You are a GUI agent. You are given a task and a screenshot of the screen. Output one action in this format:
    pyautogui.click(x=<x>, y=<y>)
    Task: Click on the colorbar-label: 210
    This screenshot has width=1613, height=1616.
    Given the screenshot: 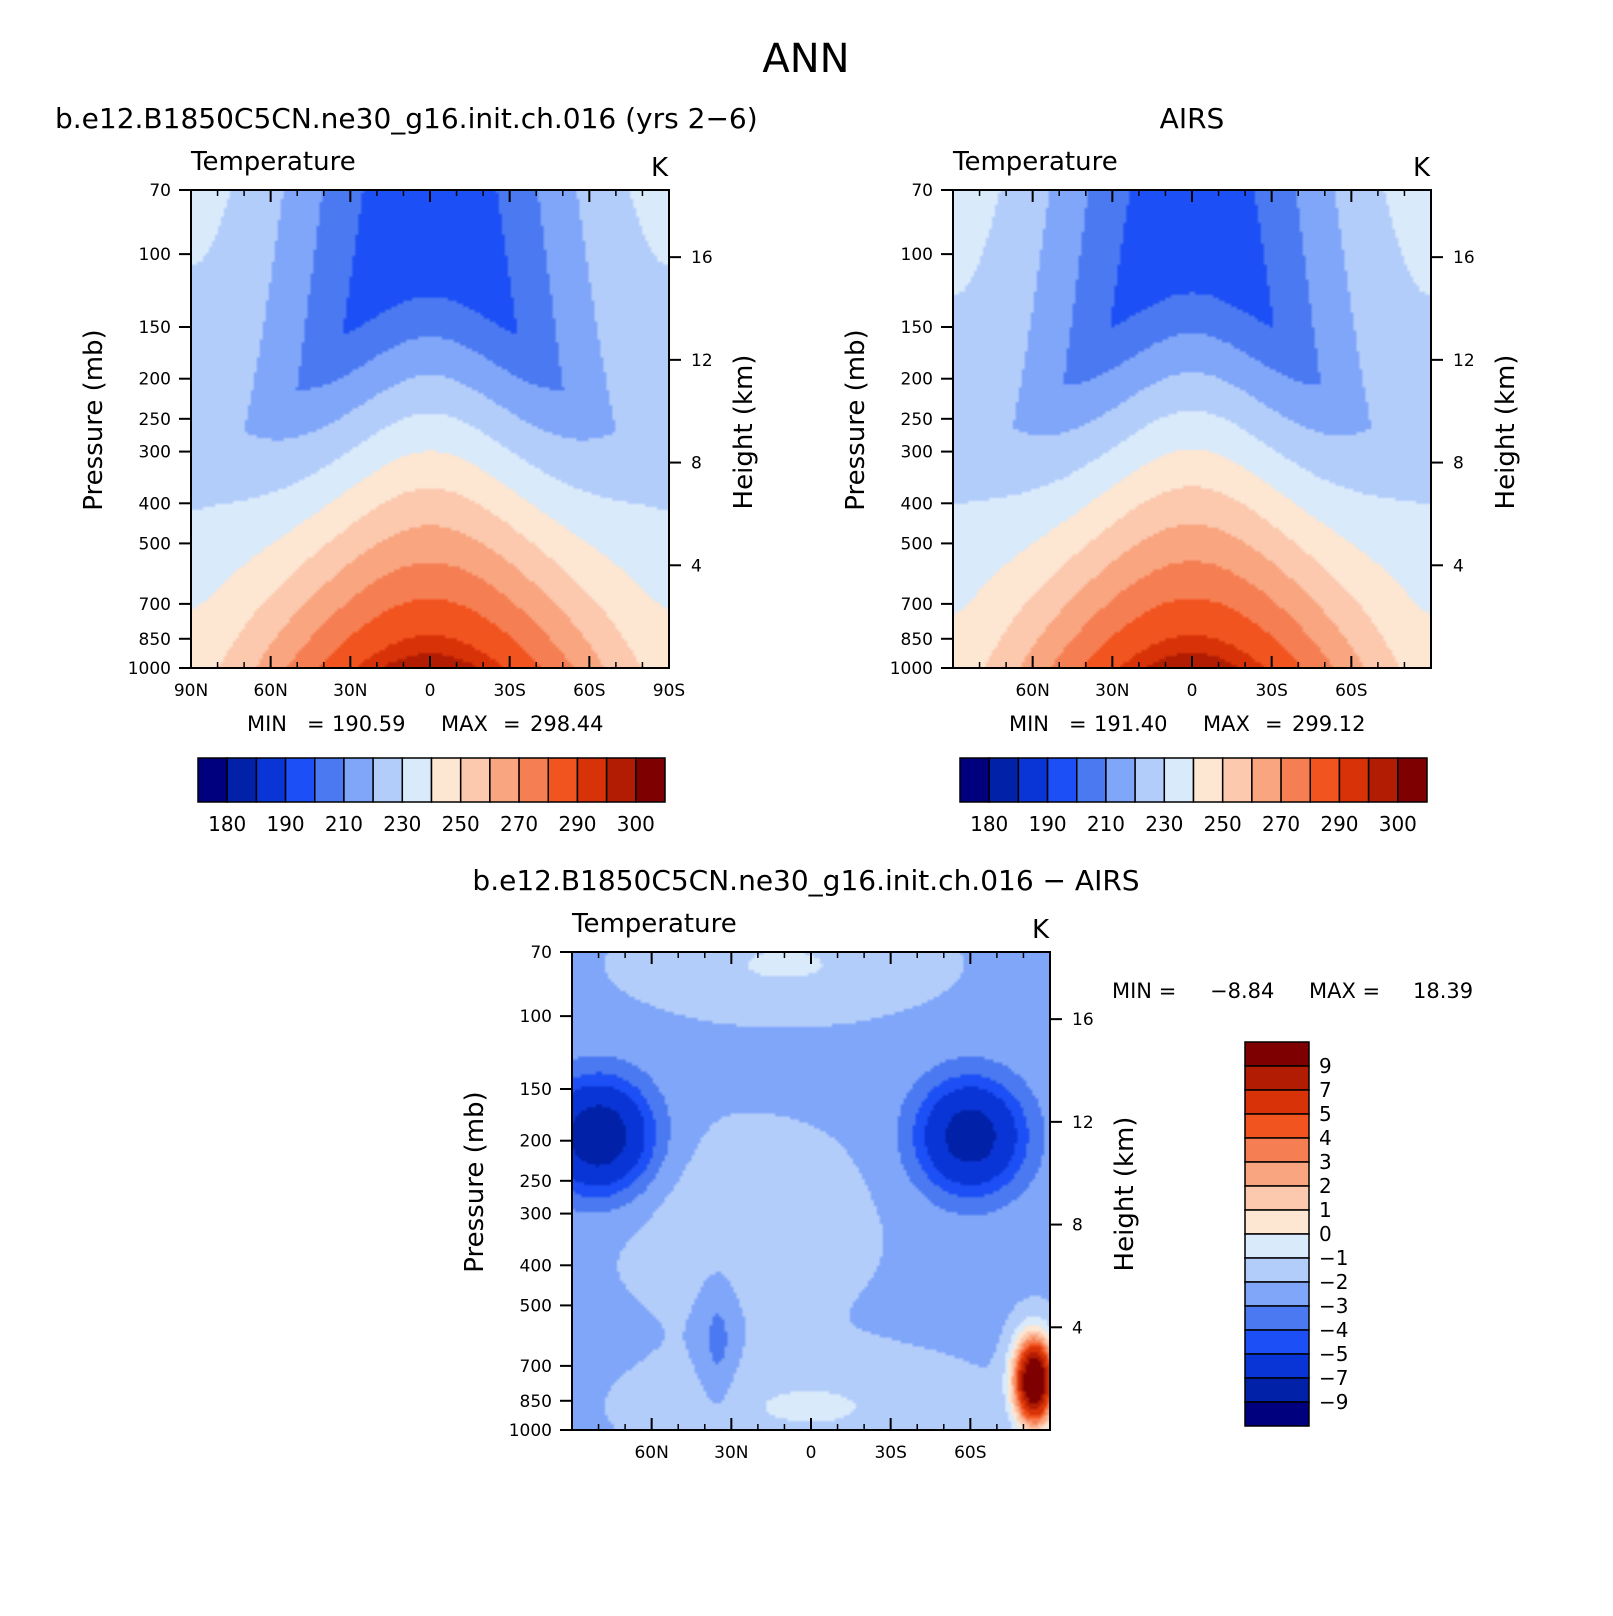 What is the action you would take?
    pyautogui.click(x=1106, y=824)
    